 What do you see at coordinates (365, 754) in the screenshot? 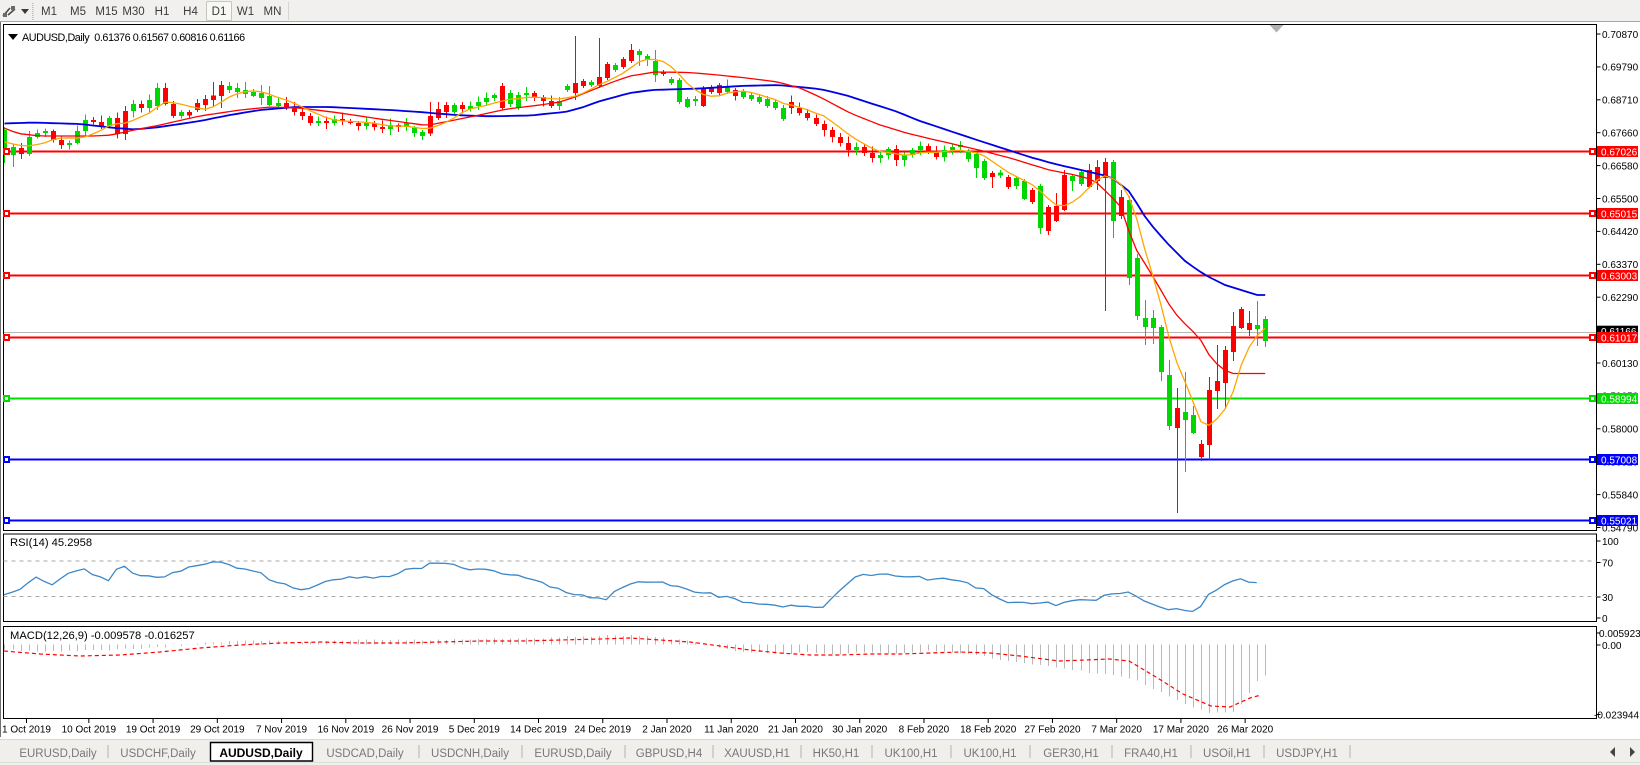
I see `svg-text: USDCAD,Daily` at bounding box center [365, 754].